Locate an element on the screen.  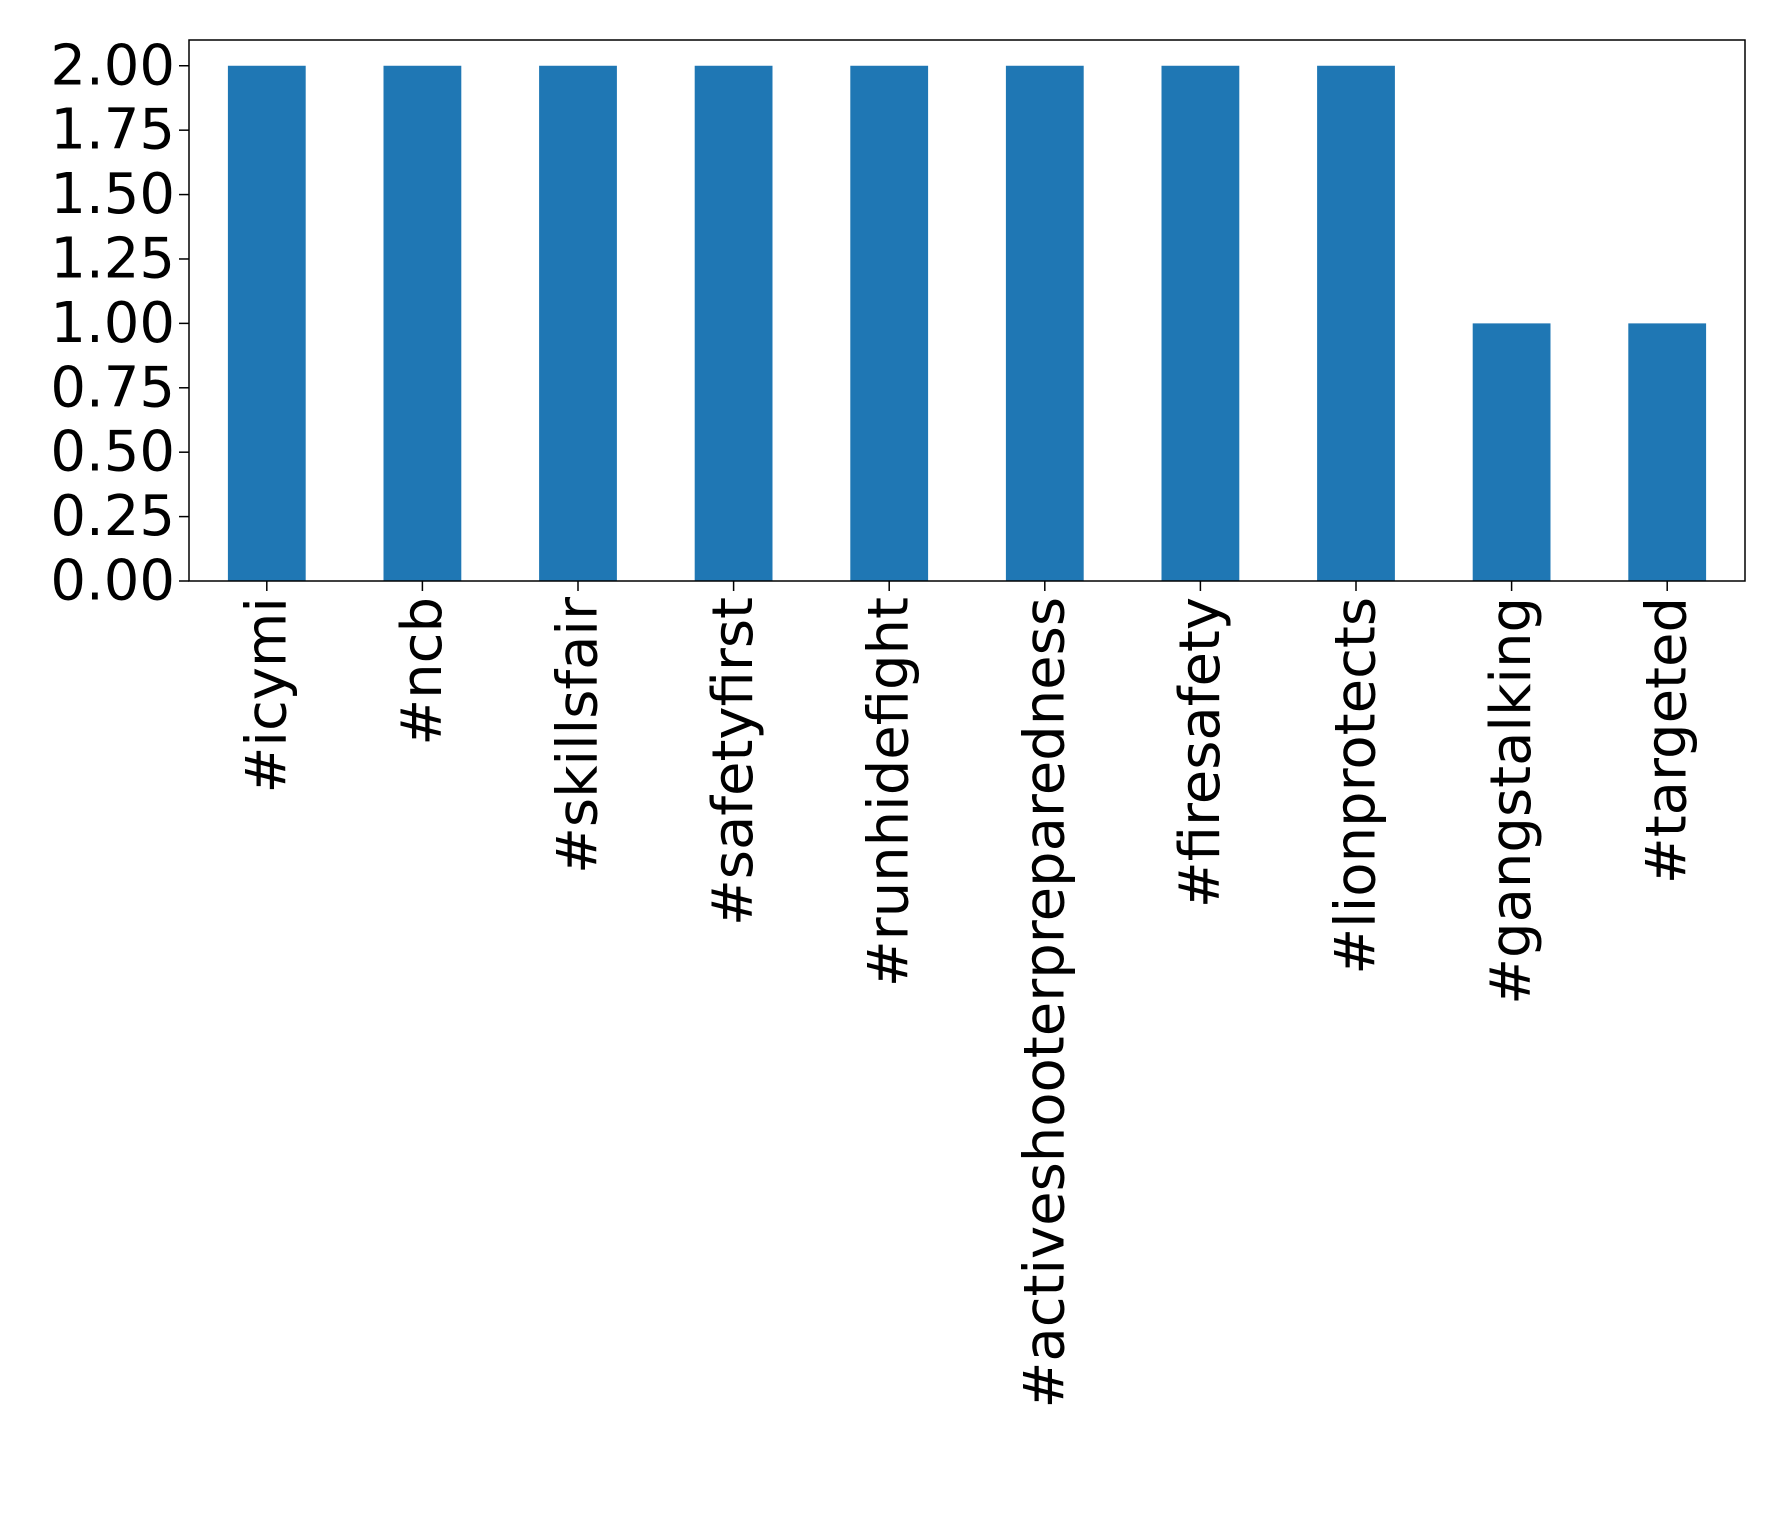
y-tick-label: 1.75 is located at coordinates (112, 130).